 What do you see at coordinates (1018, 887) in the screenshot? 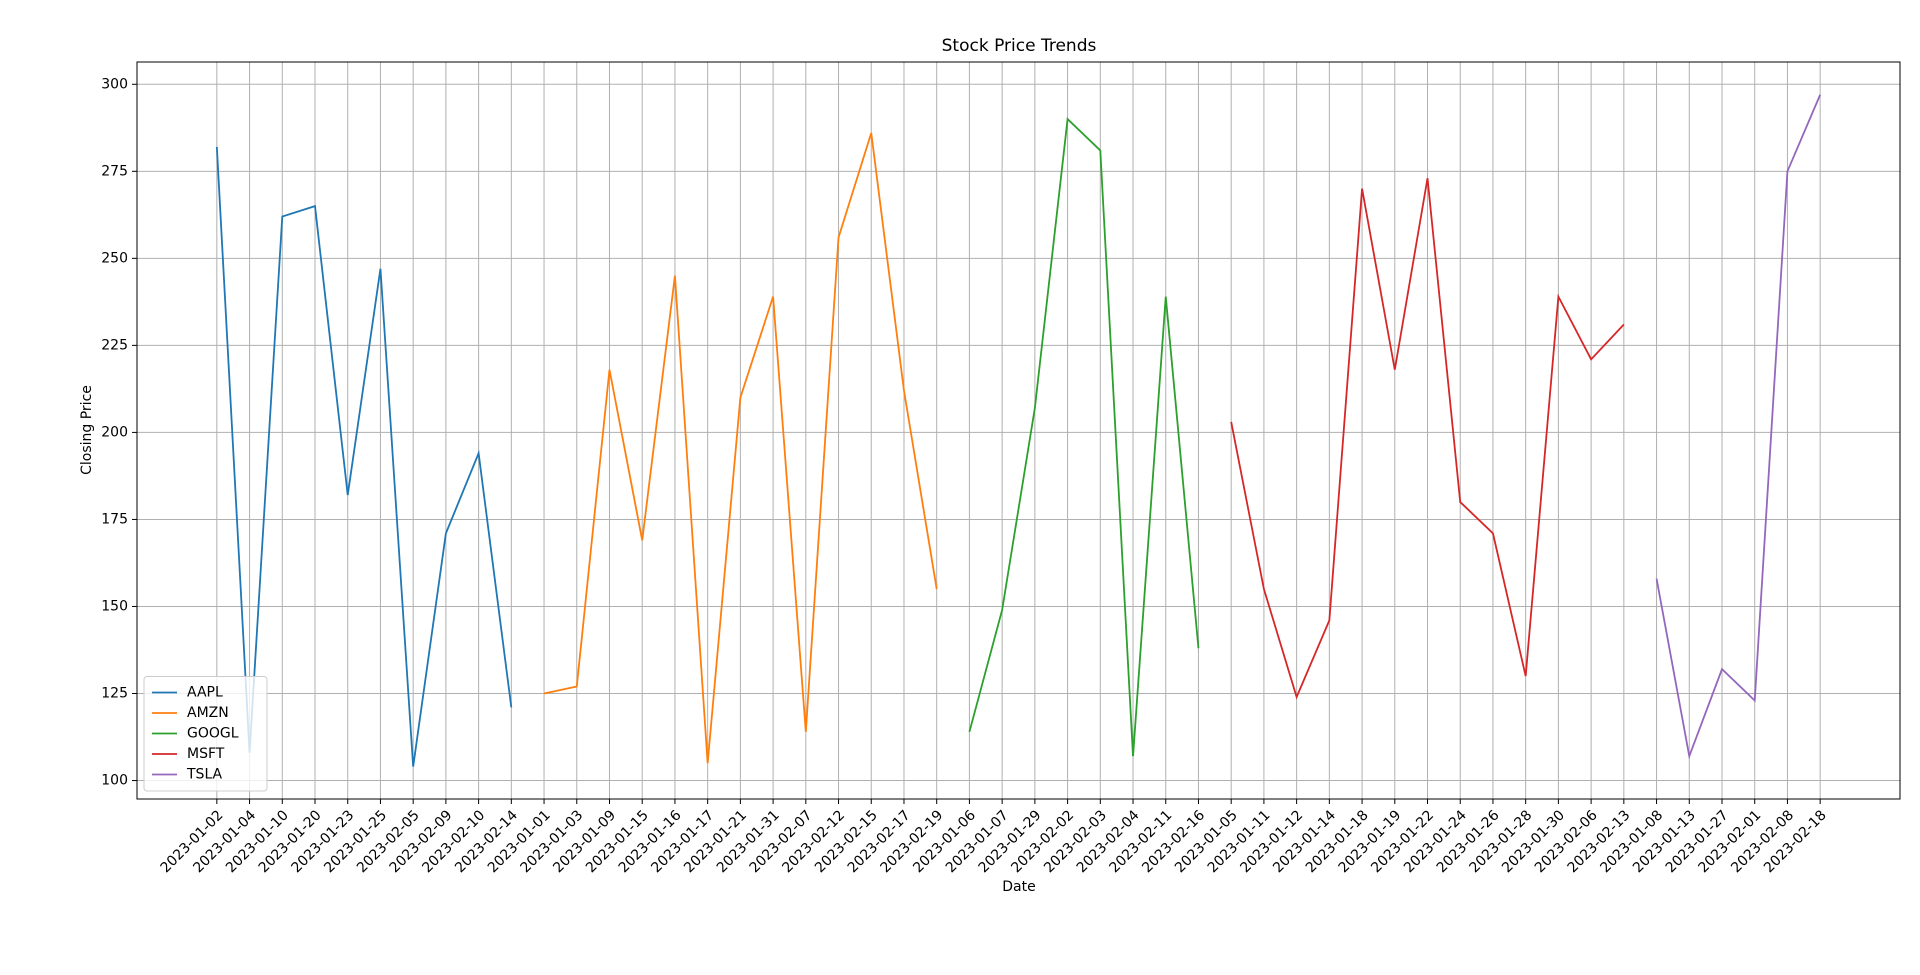
I see `x-axis-label: Date` at bounding box center [1018, 887].